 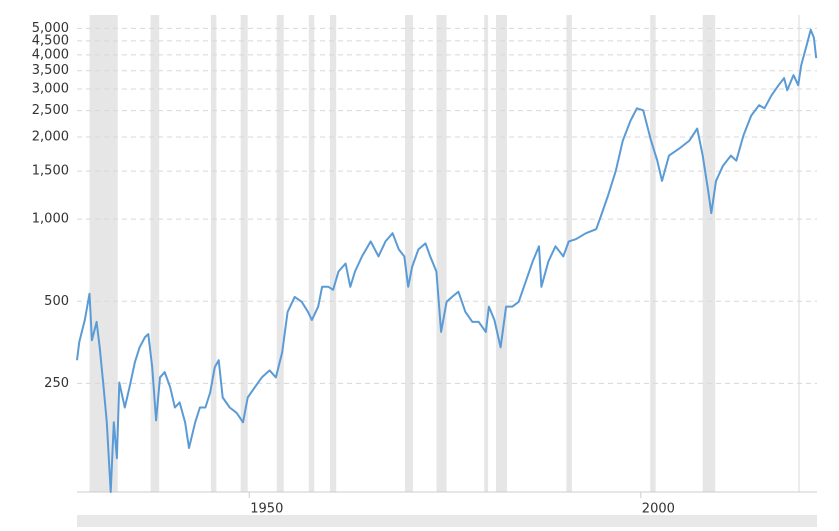 What do you see at coordinates (56, 301) in the screenshot?
I see `y-tick-label: 500` at bounding box center [56, 301].